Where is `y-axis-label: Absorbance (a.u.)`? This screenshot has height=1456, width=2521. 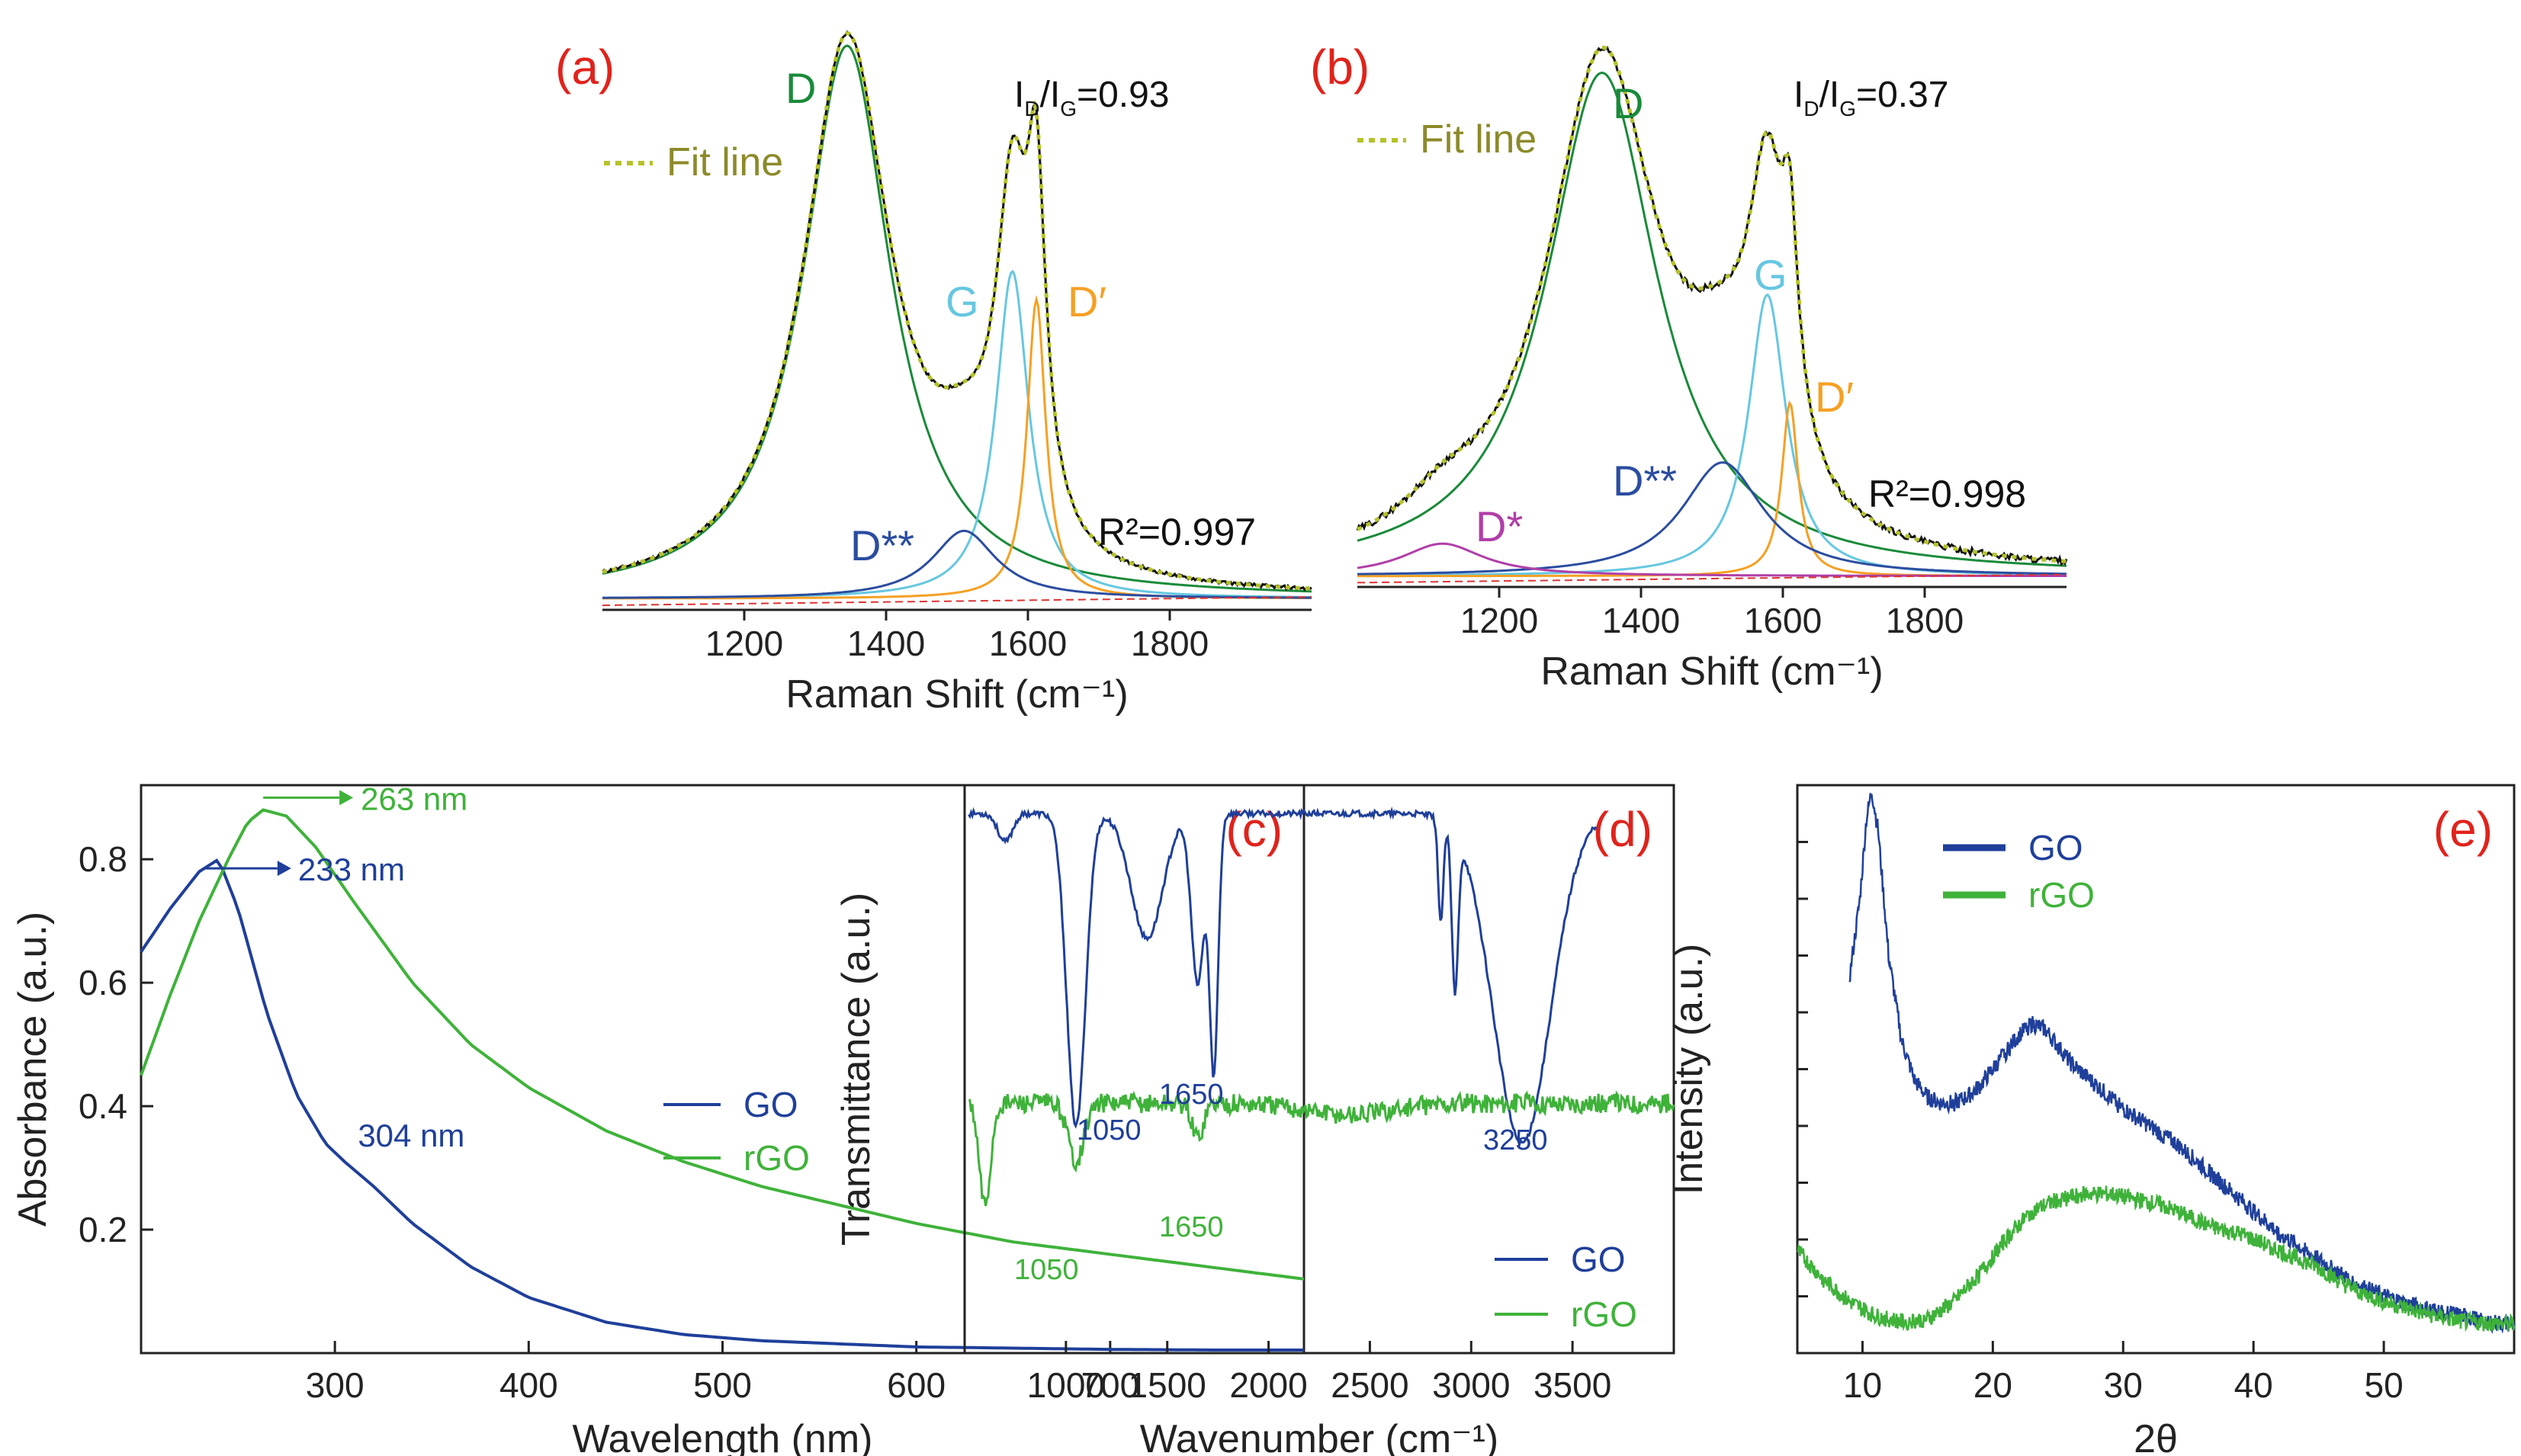 y-axis-label: Absorbance (a.u.) is located at coordinates (33, 1069).